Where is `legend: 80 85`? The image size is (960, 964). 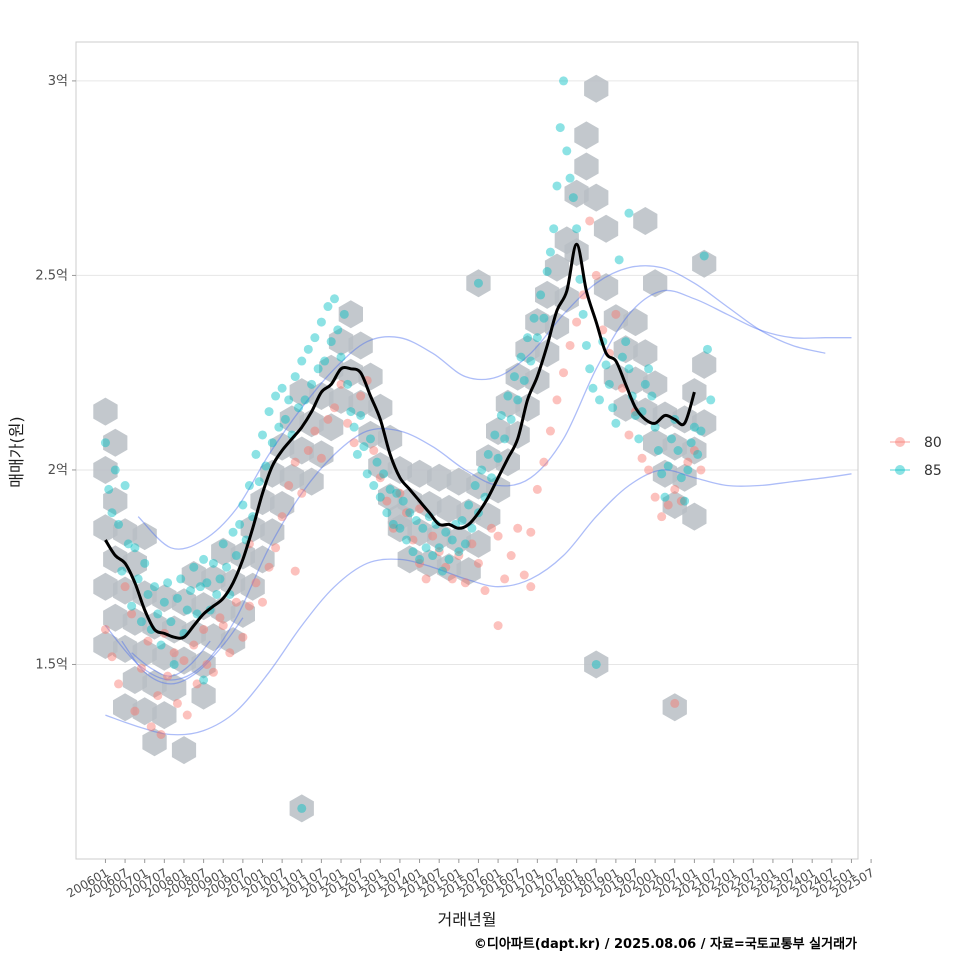
legend: 80 85 is located at coordinates (916, 457).